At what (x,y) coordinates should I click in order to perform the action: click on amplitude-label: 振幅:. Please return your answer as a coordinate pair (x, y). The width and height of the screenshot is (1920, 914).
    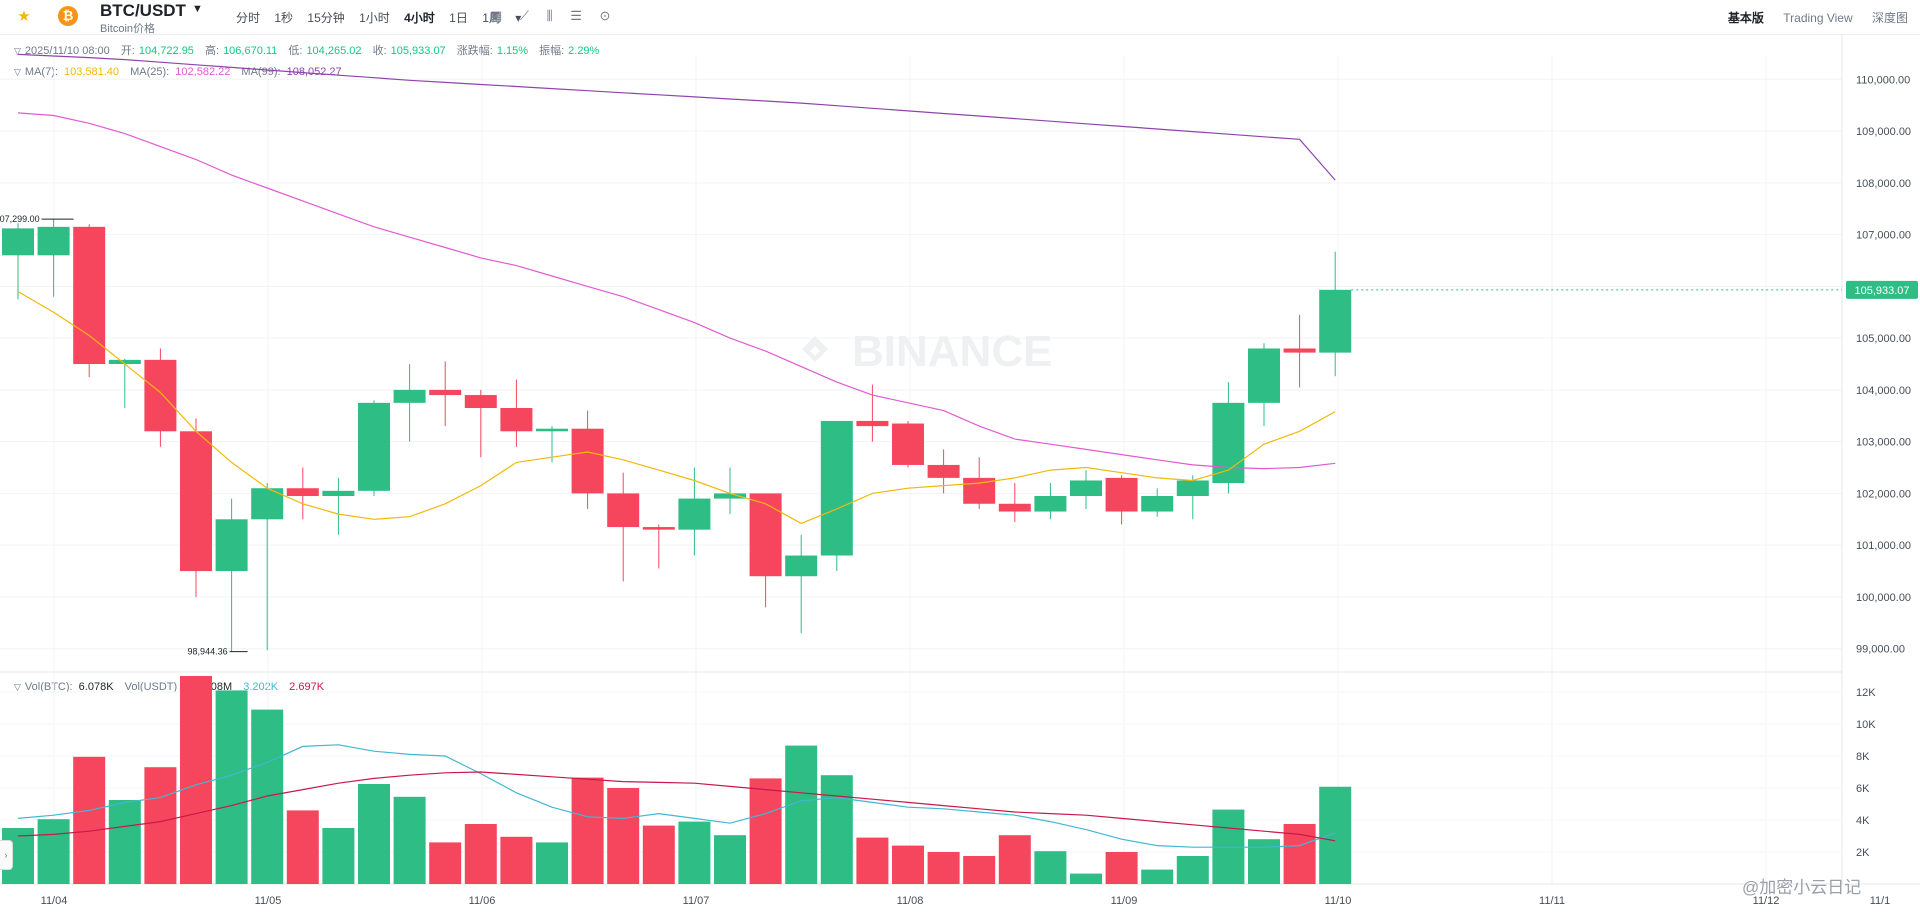
    Looking at the image, I should click on (552, 51).